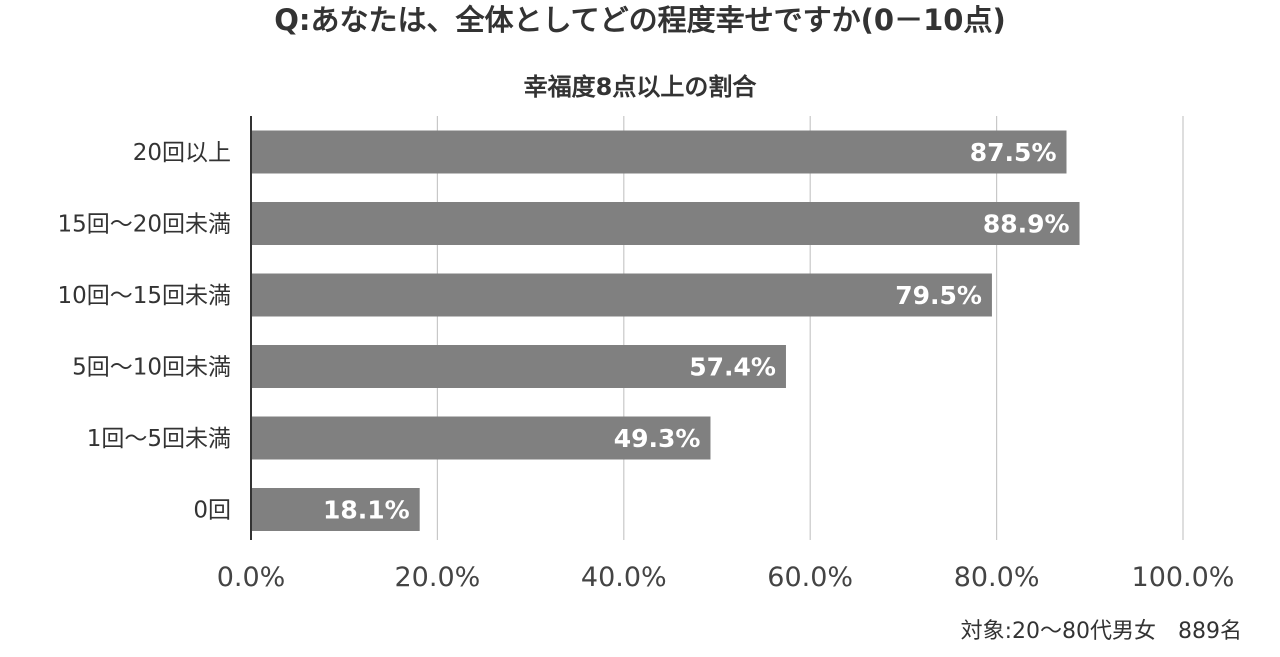  Describe the element at coordinates (1101, 631) in the screenshot. I see `sample-note: 対象:20～80代男女 889名` at that location.